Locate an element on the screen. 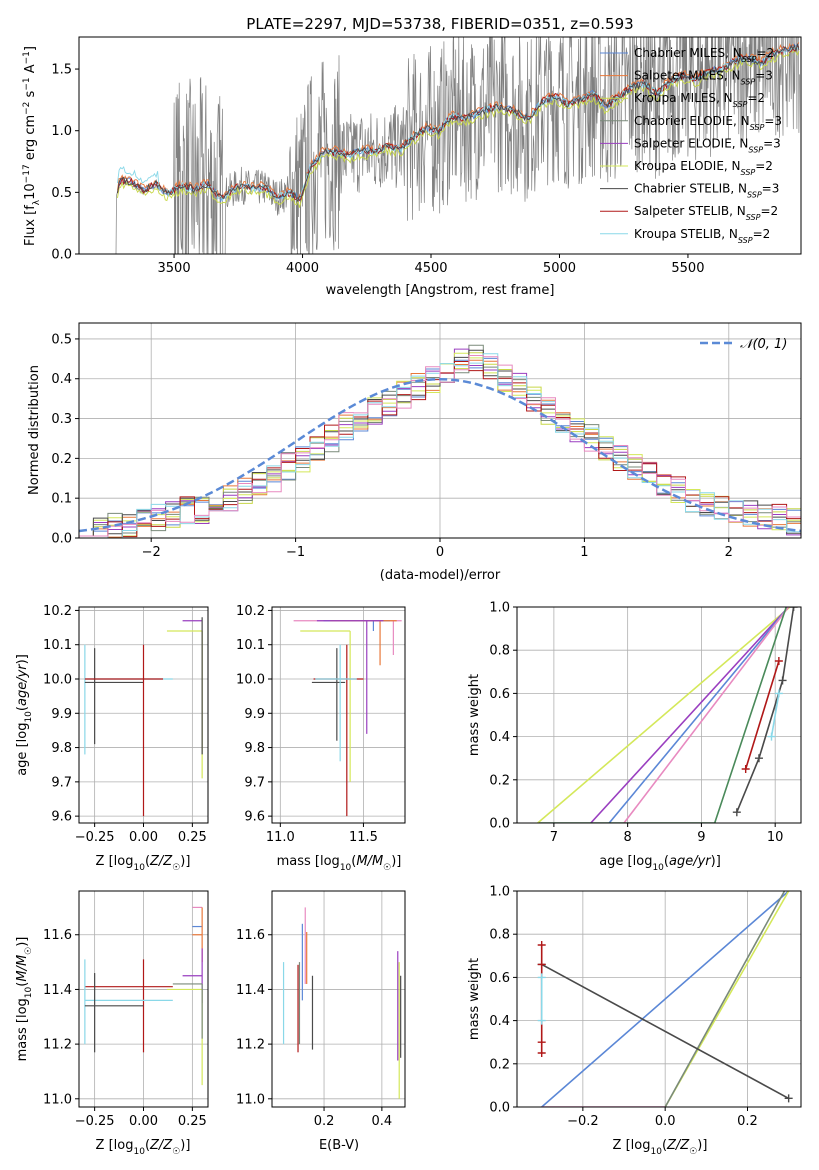 The image size is (819, 1170). tick-label-x: 0.0 is located at coordinates (665, 1121).